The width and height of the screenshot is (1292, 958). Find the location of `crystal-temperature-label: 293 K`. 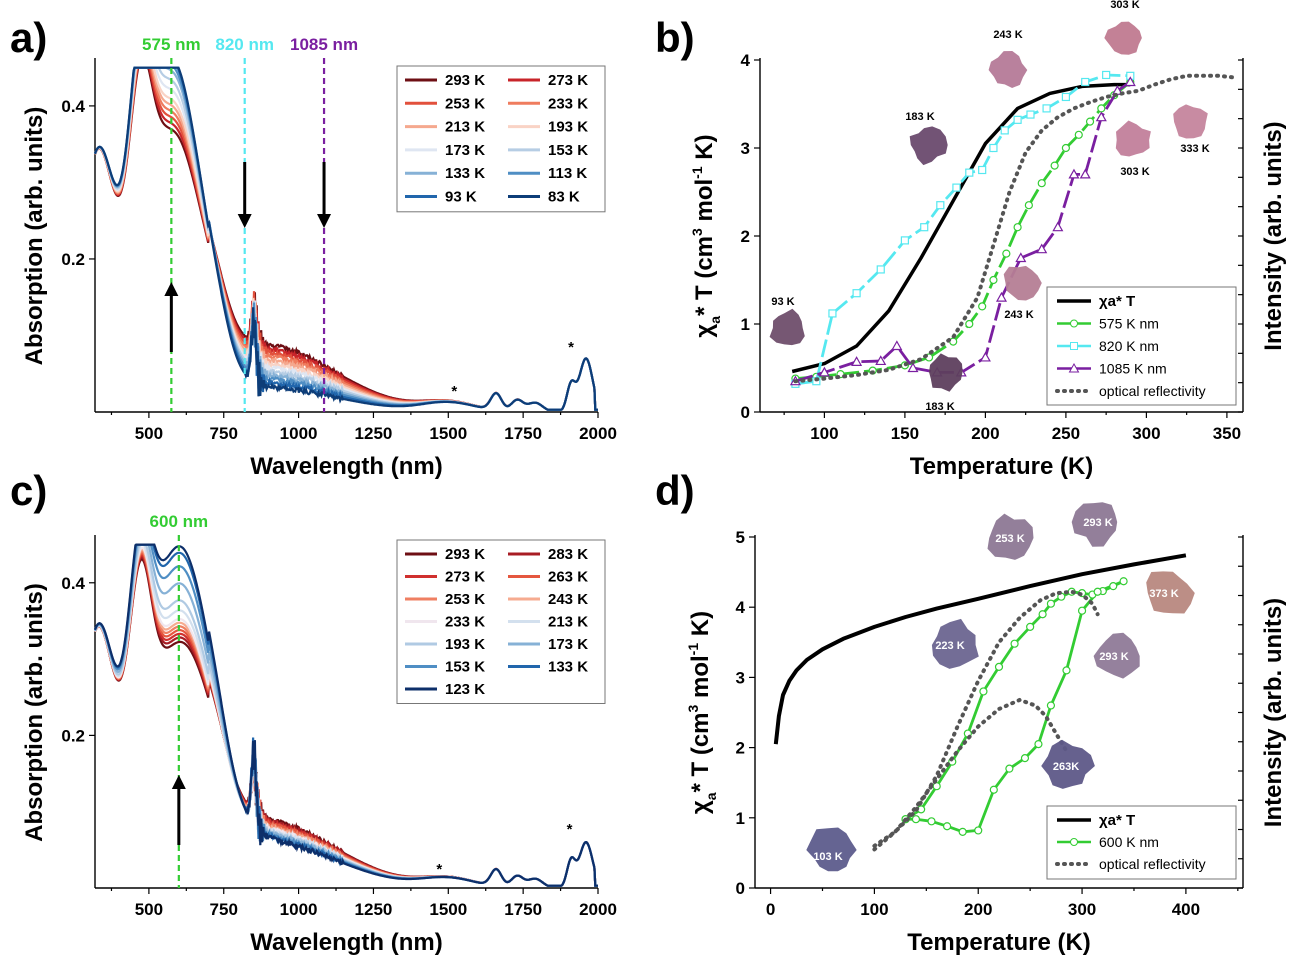

crystal-temperature-label: 293 K is located at coordinates (1113, 657).